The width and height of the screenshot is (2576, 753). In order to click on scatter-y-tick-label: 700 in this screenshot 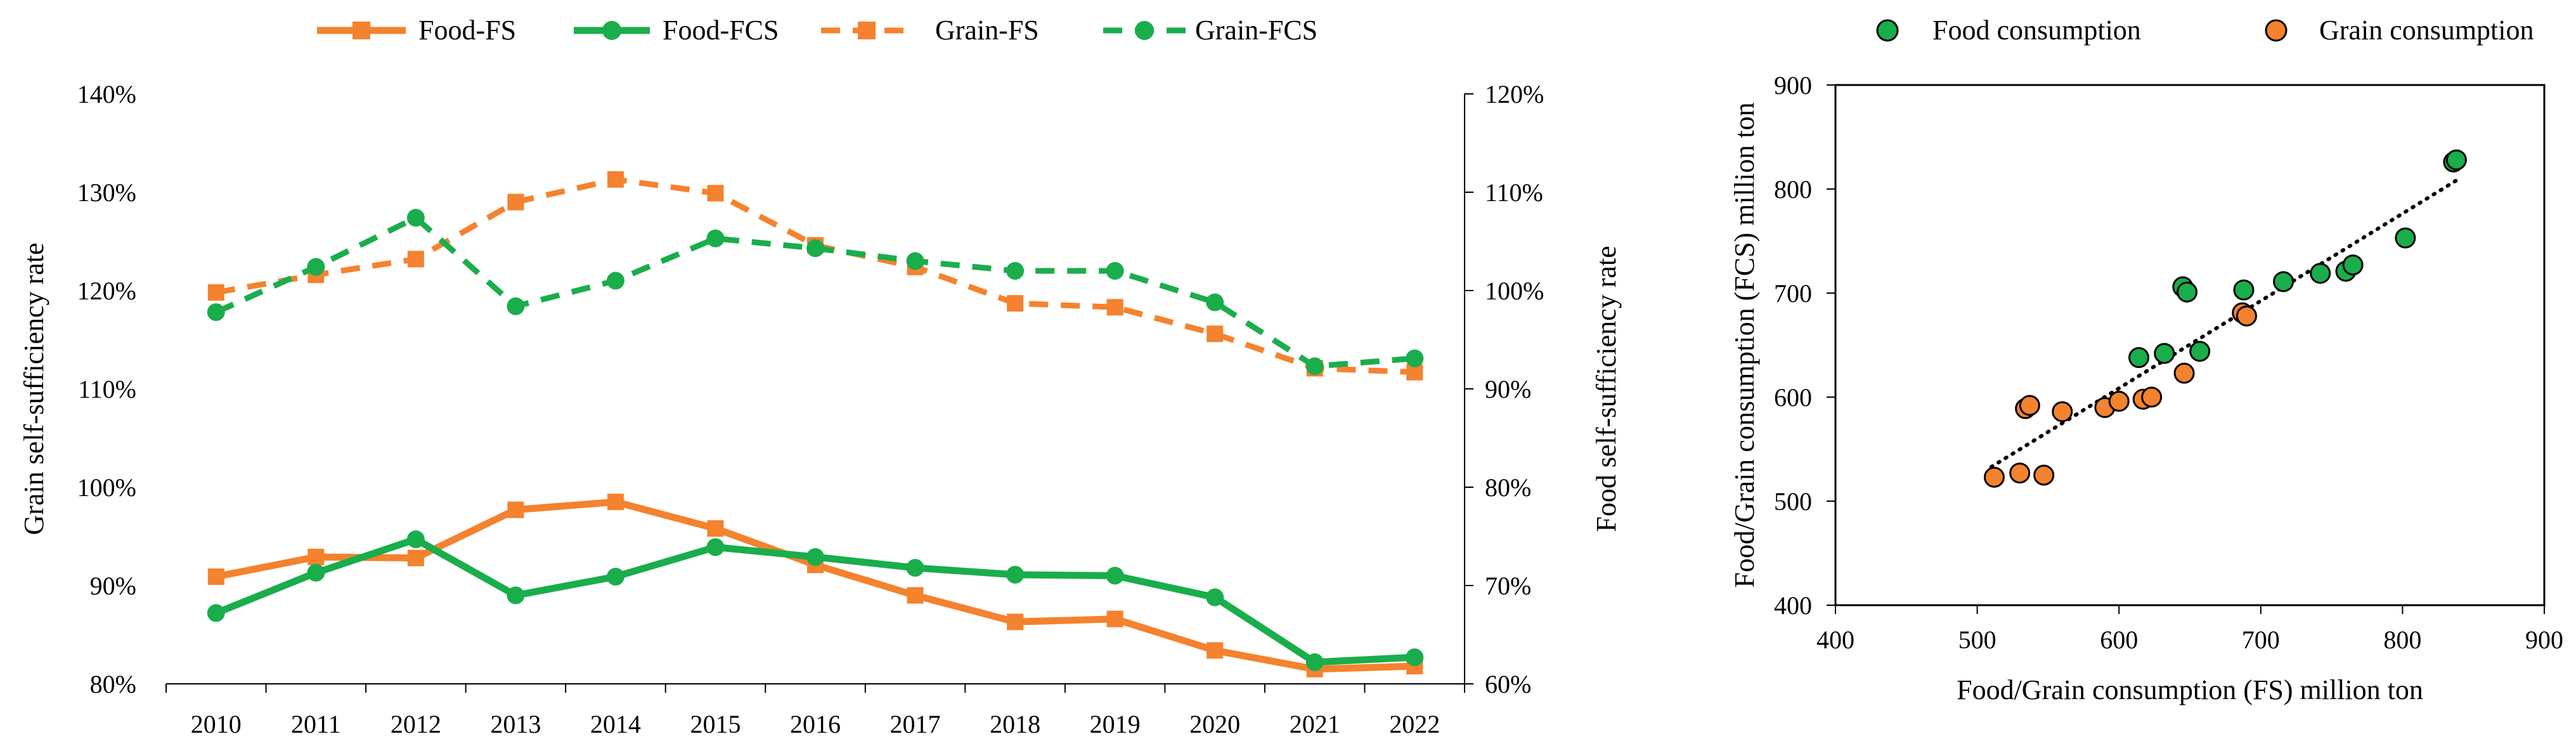, I will do `click(1793, 293)`.